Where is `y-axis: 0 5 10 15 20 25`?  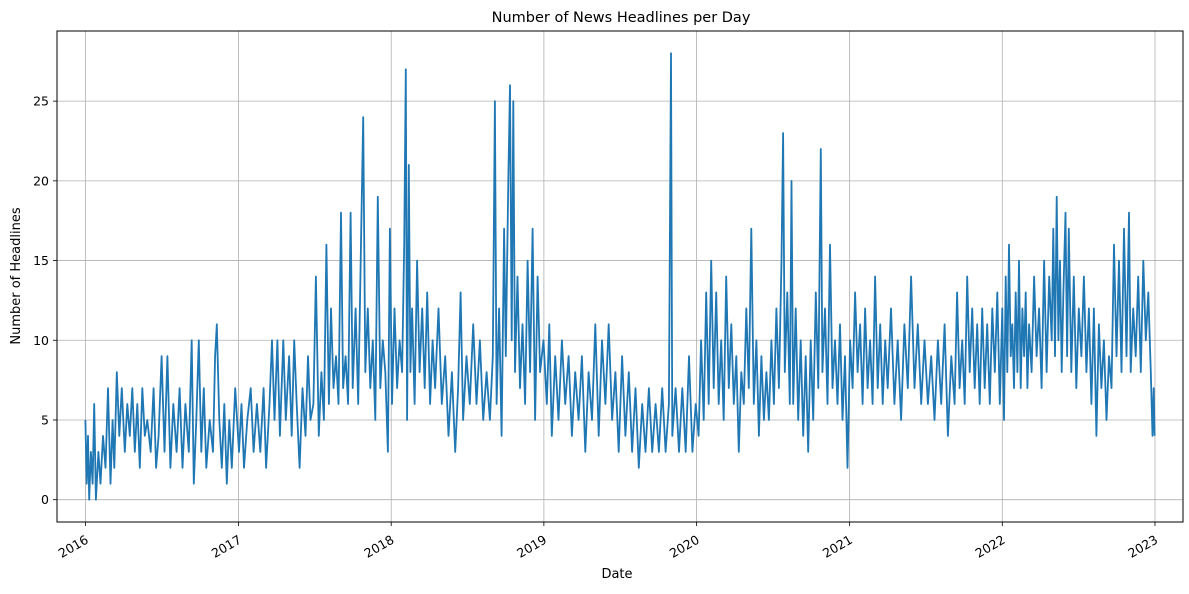 y-axis: 0 5 10 15 20 25 is located at coordinates (45, 300).